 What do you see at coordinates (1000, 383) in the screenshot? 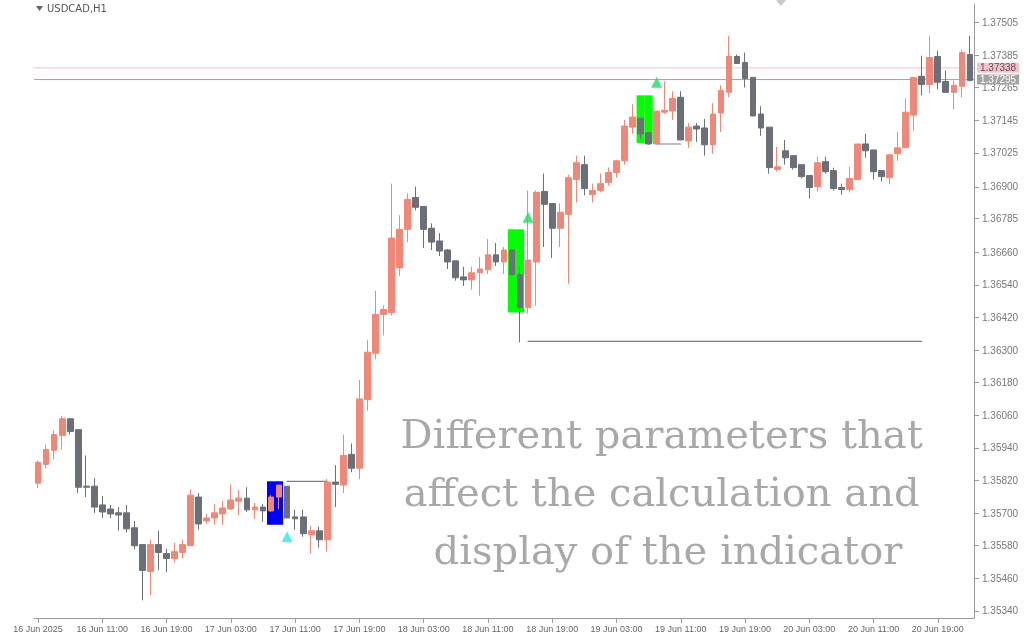
I see `y-tick-label: 1.36180` at bounding box center [1000, 383].